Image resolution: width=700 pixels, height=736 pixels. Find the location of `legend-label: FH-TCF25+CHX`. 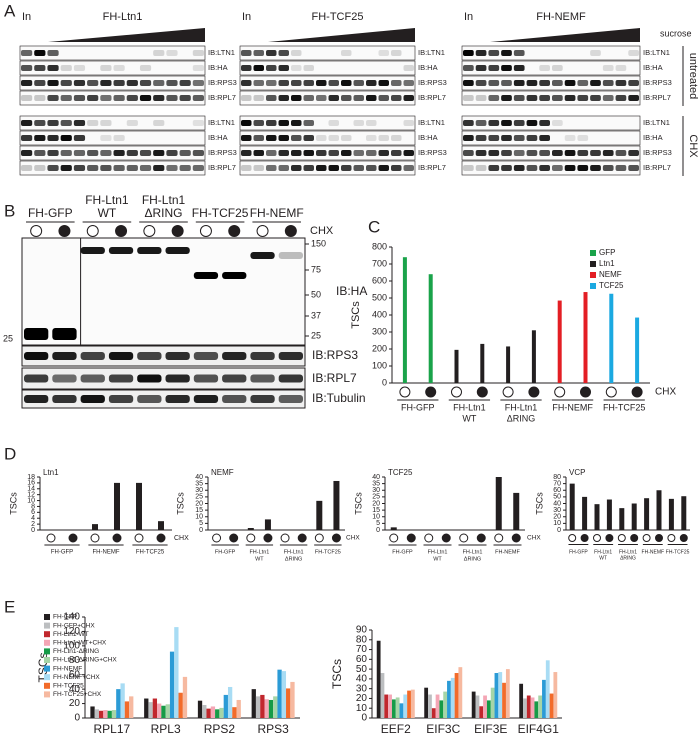

legend-label: FH-TCF25+CHX is located at coordinates (77, 694).